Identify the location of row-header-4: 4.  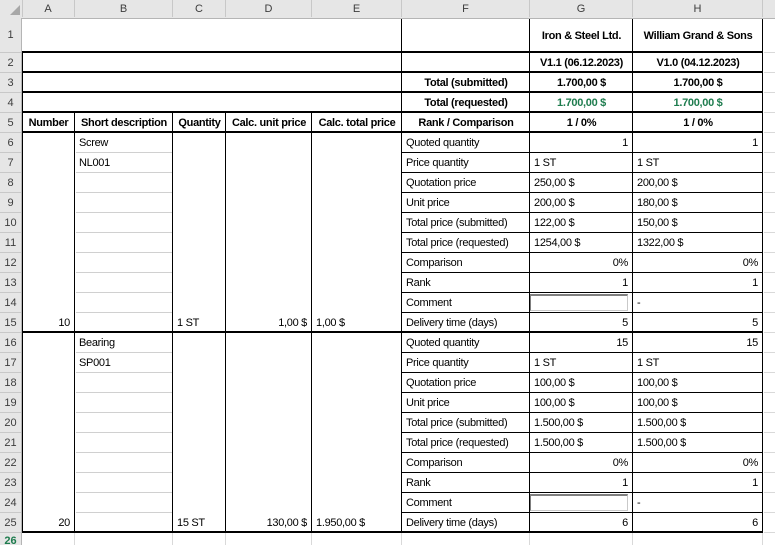
(10, 103).